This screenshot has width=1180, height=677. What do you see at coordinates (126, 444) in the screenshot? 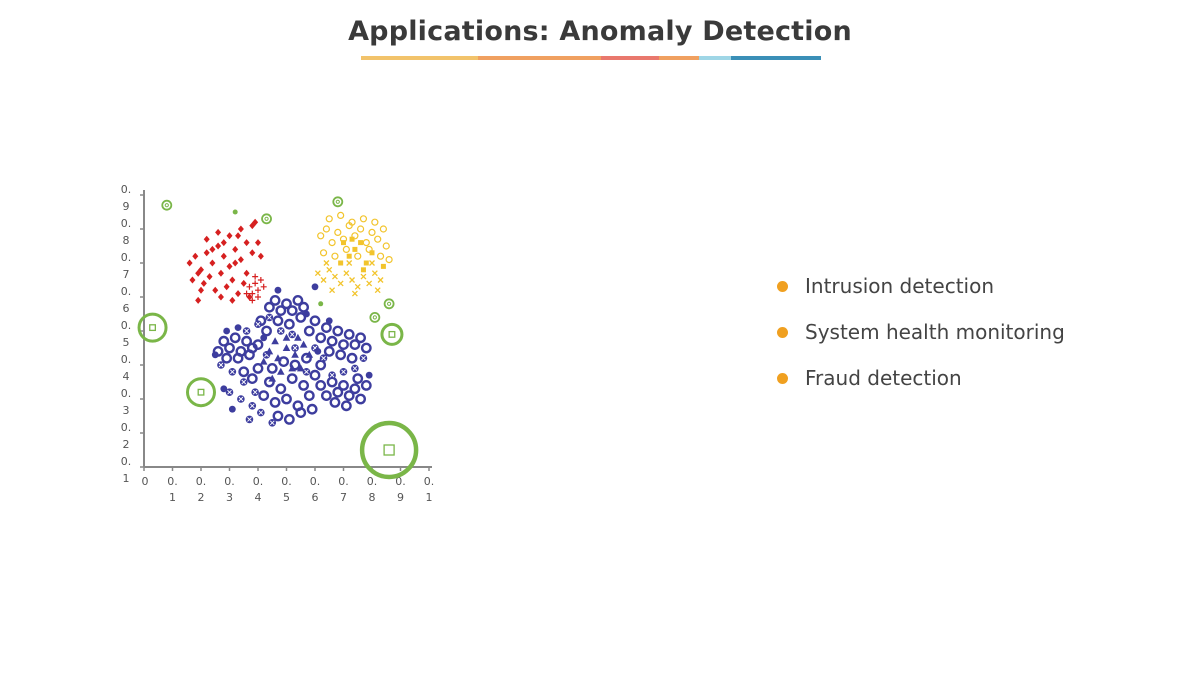
I see `y-tick-label: 2` at bounding box center [126, 444].